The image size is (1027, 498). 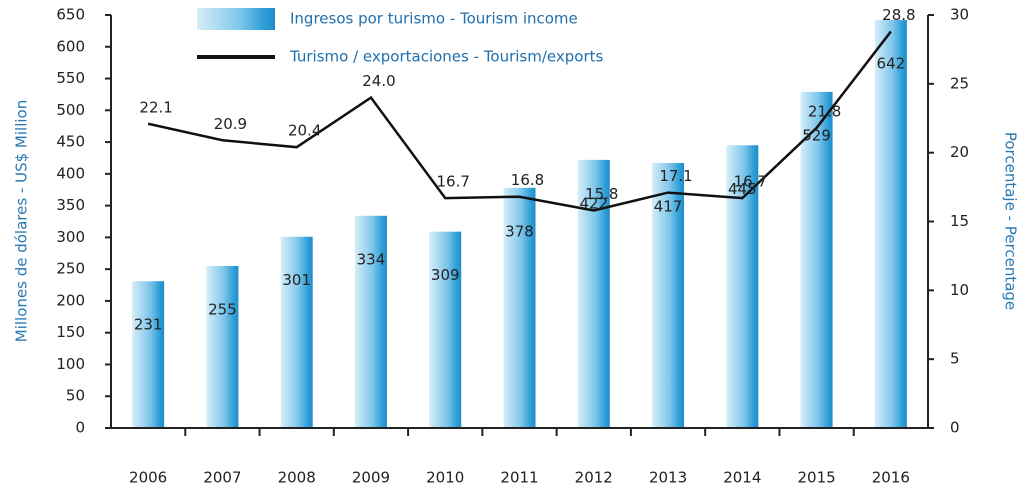 What do you see at coordinates (70, 110) in the screenshot?
I see `y-tick-label: 500` at bounding box center [70, 110].